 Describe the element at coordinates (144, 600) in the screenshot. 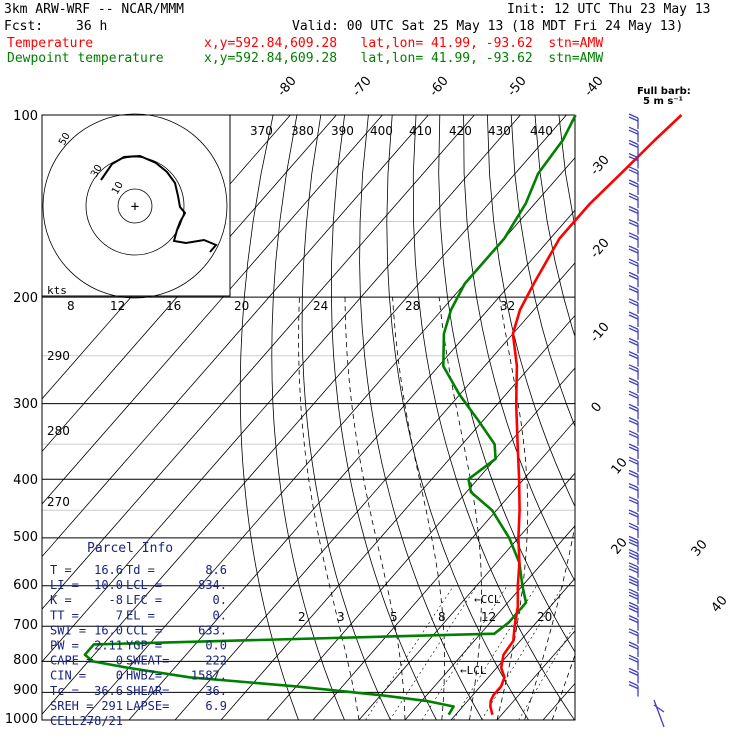

I see `parcel-info-value: LFC =` at that location.